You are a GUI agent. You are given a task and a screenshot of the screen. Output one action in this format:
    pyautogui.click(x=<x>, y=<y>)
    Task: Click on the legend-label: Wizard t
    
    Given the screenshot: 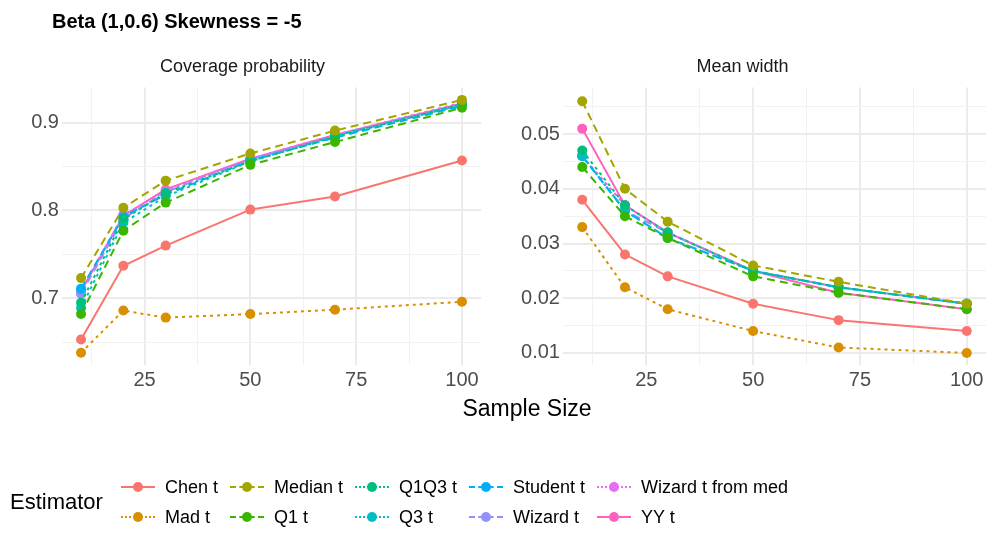 What is the action you would take?
    pyautogui.click(x=546, y=517)
    